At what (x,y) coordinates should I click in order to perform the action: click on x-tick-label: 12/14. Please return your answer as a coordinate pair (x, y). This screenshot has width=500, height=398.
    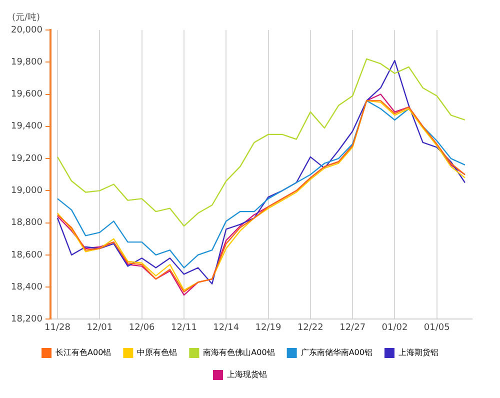
    Looking at the image, I should click on (226, 327).